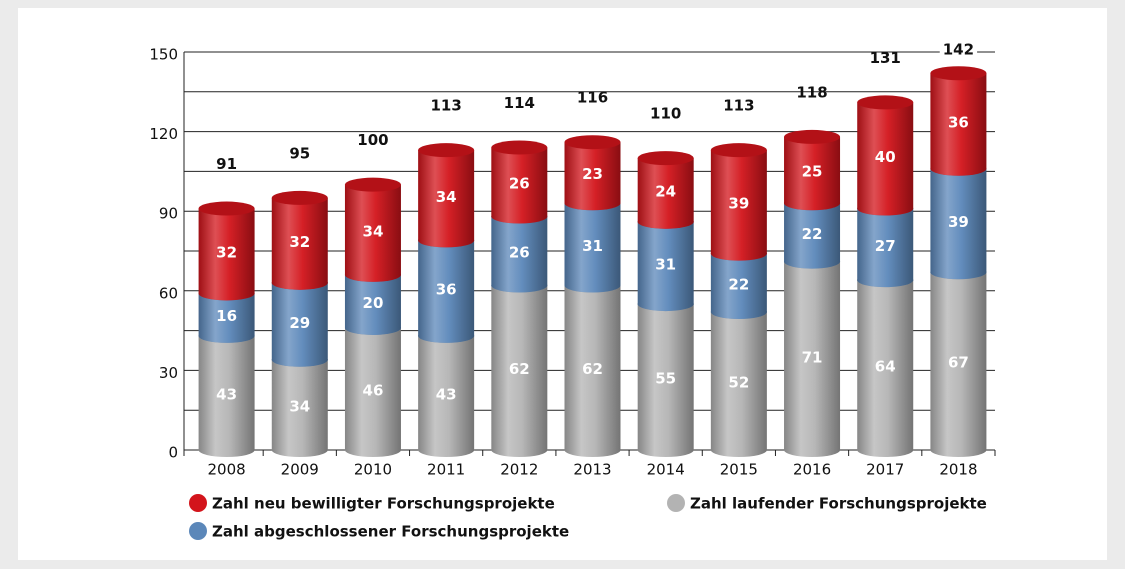 This screenshot has width=1125, height=569. I want to click on value-label: 16, so click(226, 316).